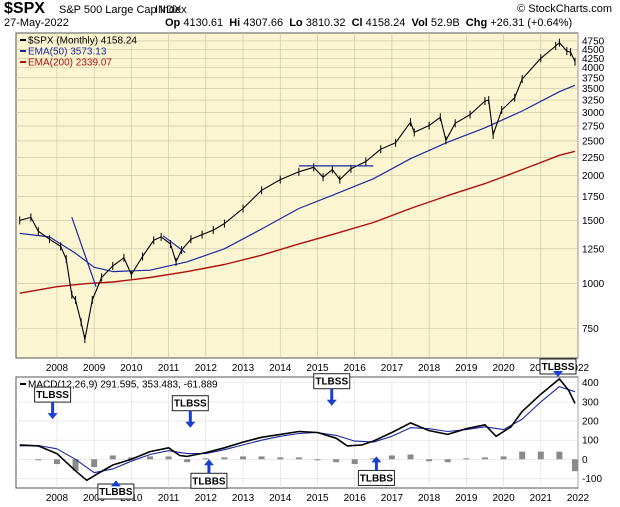 The width and height of the screenshot is (620, 507). What do you see at coordinates (131, 368) in the screenshot?
I see `price-x-tick-label: 2010` at bounding box center [131, 368].